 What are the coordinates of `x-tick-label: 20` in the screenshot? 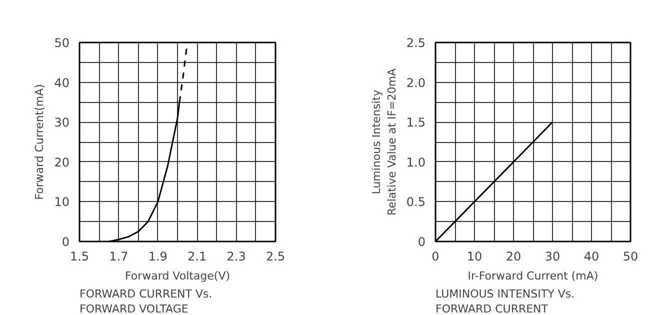 It's located at (514, 257).